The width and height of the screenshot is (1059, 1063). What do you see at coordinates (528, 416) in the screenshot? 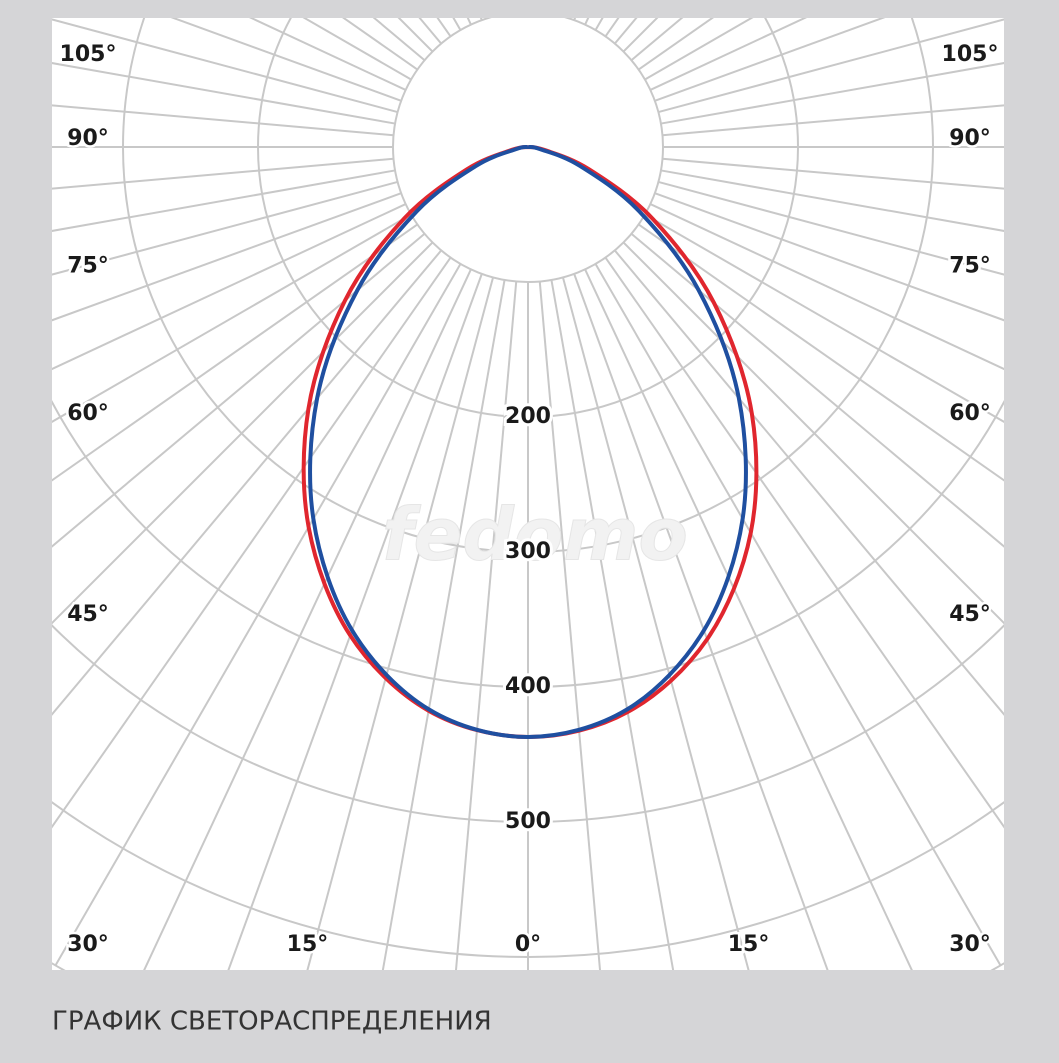
I see `radial-tick-label: 200` at bounding box center [528, 416].